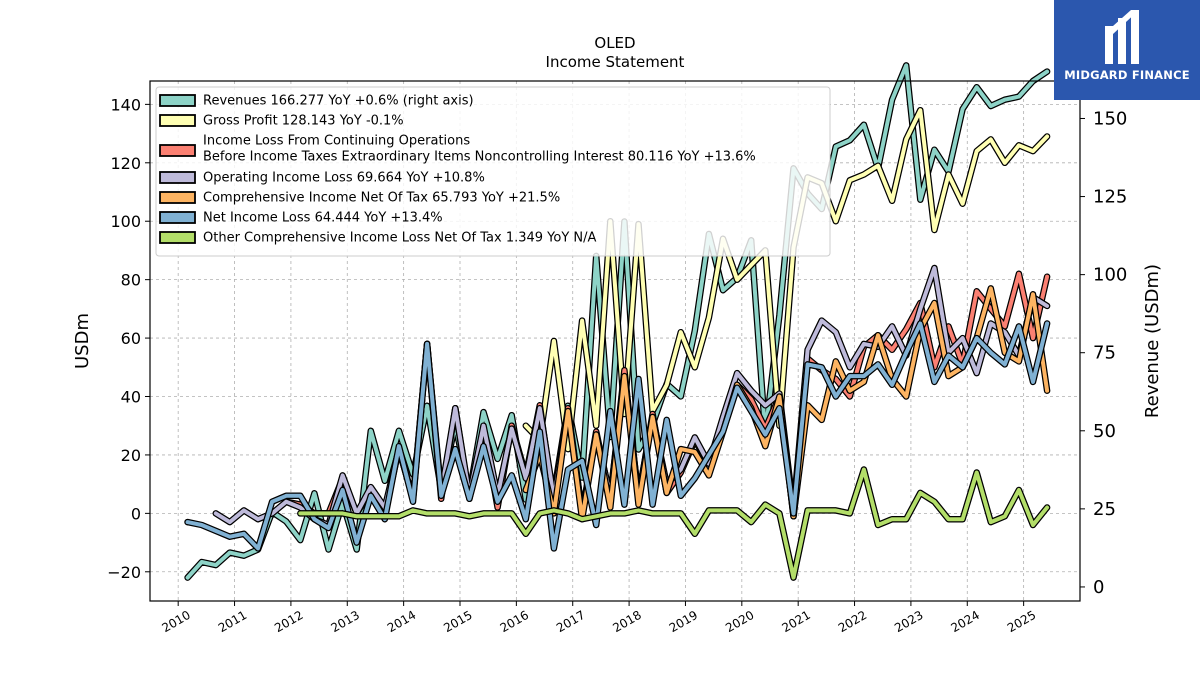 The image size is (1200, 675). I want to click on brand-logo-text: MIDGARD FINANCE, so click(1127, 75).